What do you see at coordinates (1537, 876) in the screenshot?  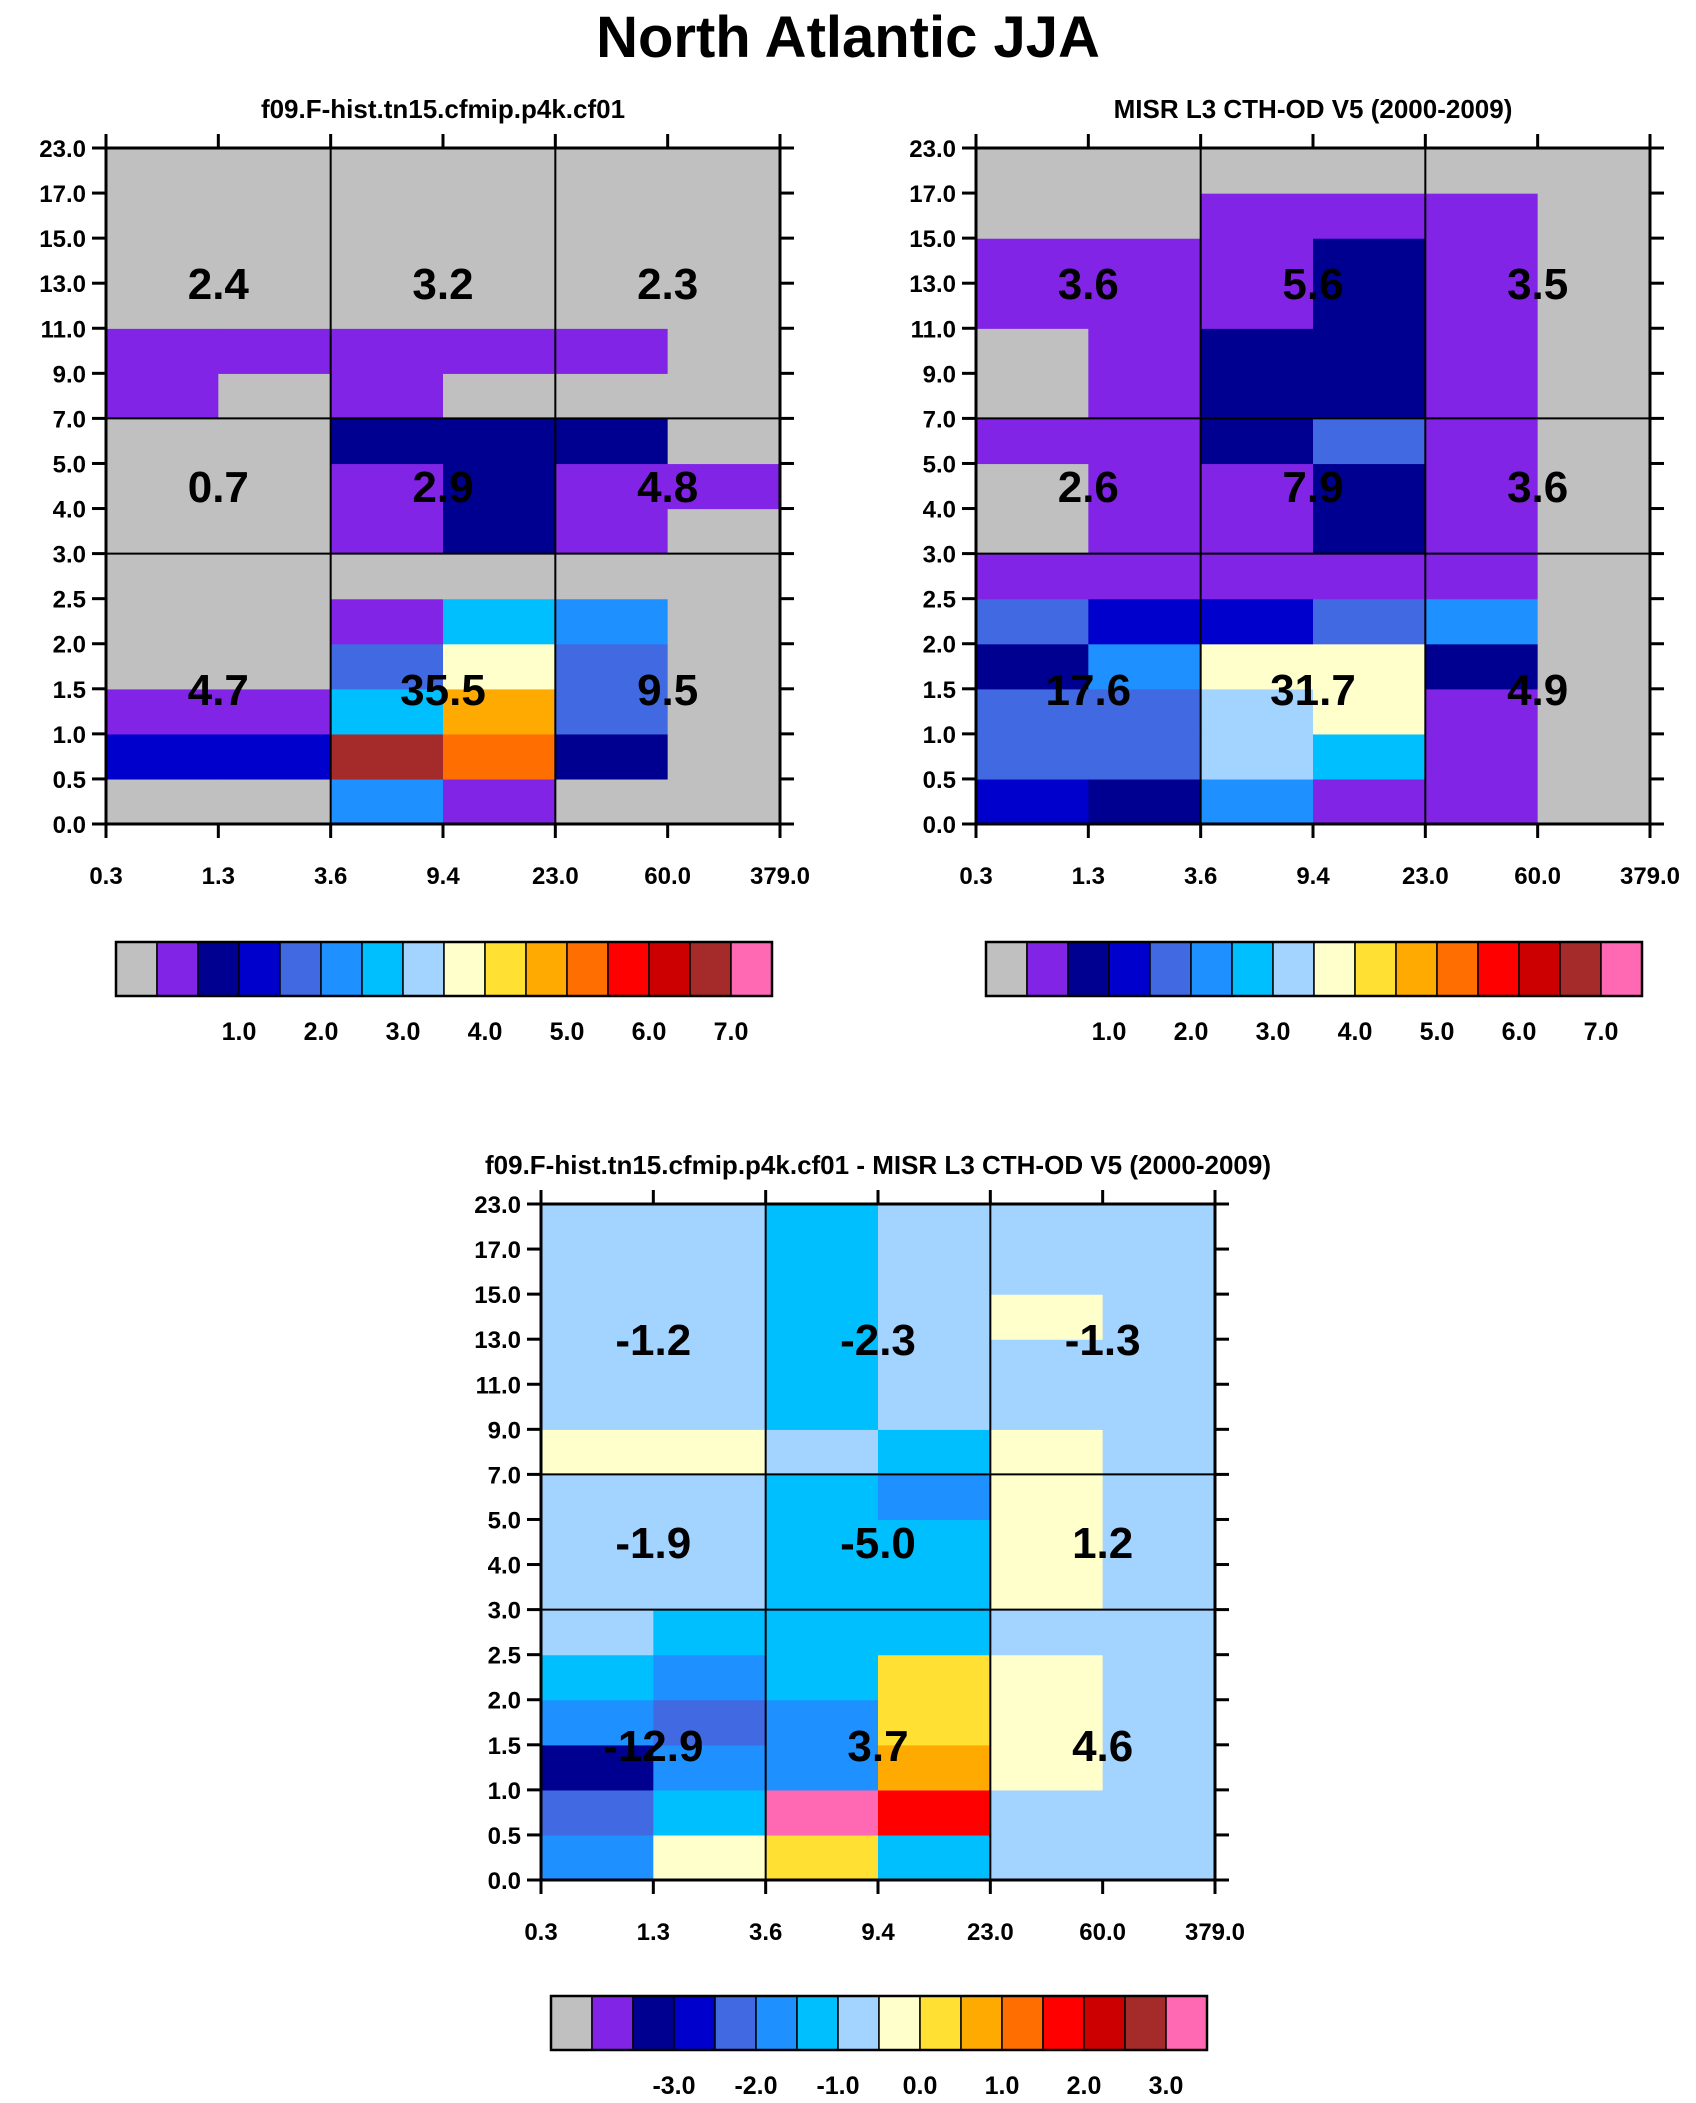 I see `x-tick-label: 60.0` at bounding box center [1537, 876].